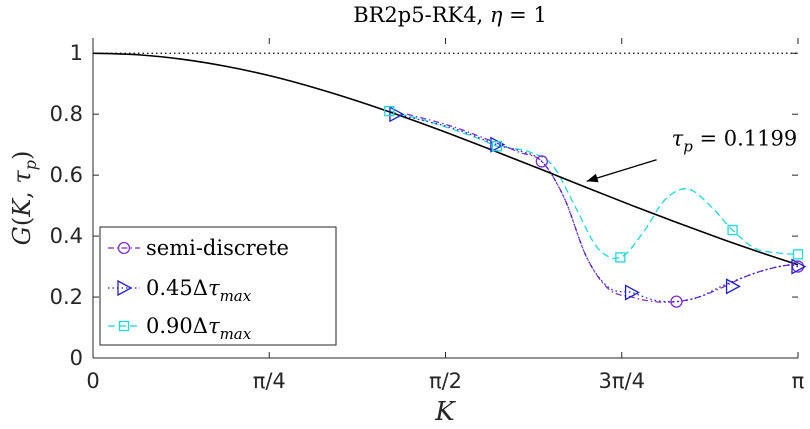 Image resolution: width=810 pixels, height=429 pixels. I want to click on y-axis-label-k: K, so click(22, 207).